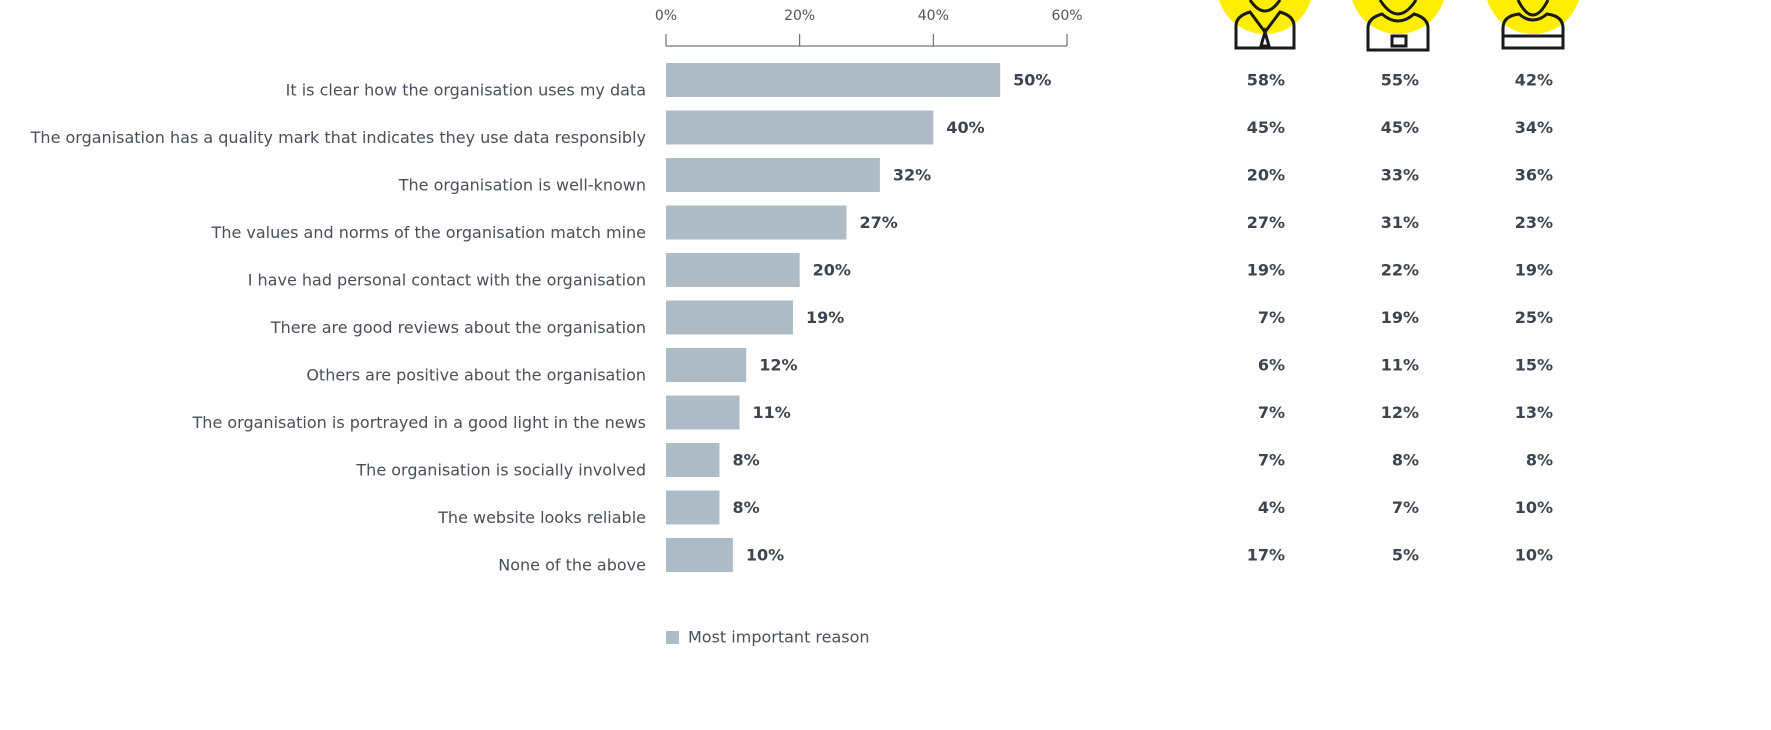 The height and width of the screenshot is (730, 1771). I want to click on legend: Most important reason, so click(768, 637).